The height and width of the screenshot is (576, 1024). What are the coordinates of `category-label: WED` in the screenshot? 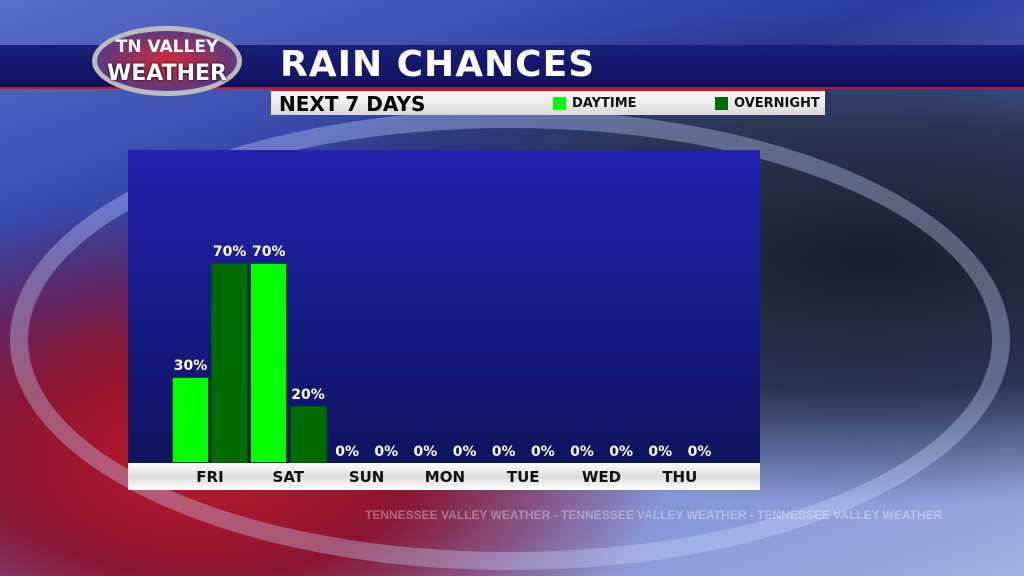 It's located at (601, 477).